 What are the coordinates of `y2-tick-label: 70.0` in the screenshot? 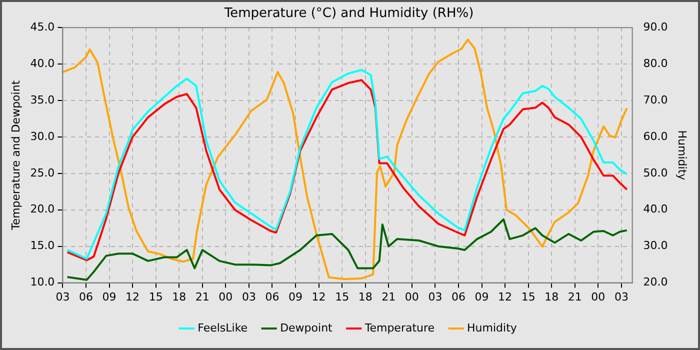 It's located at (655, 99).